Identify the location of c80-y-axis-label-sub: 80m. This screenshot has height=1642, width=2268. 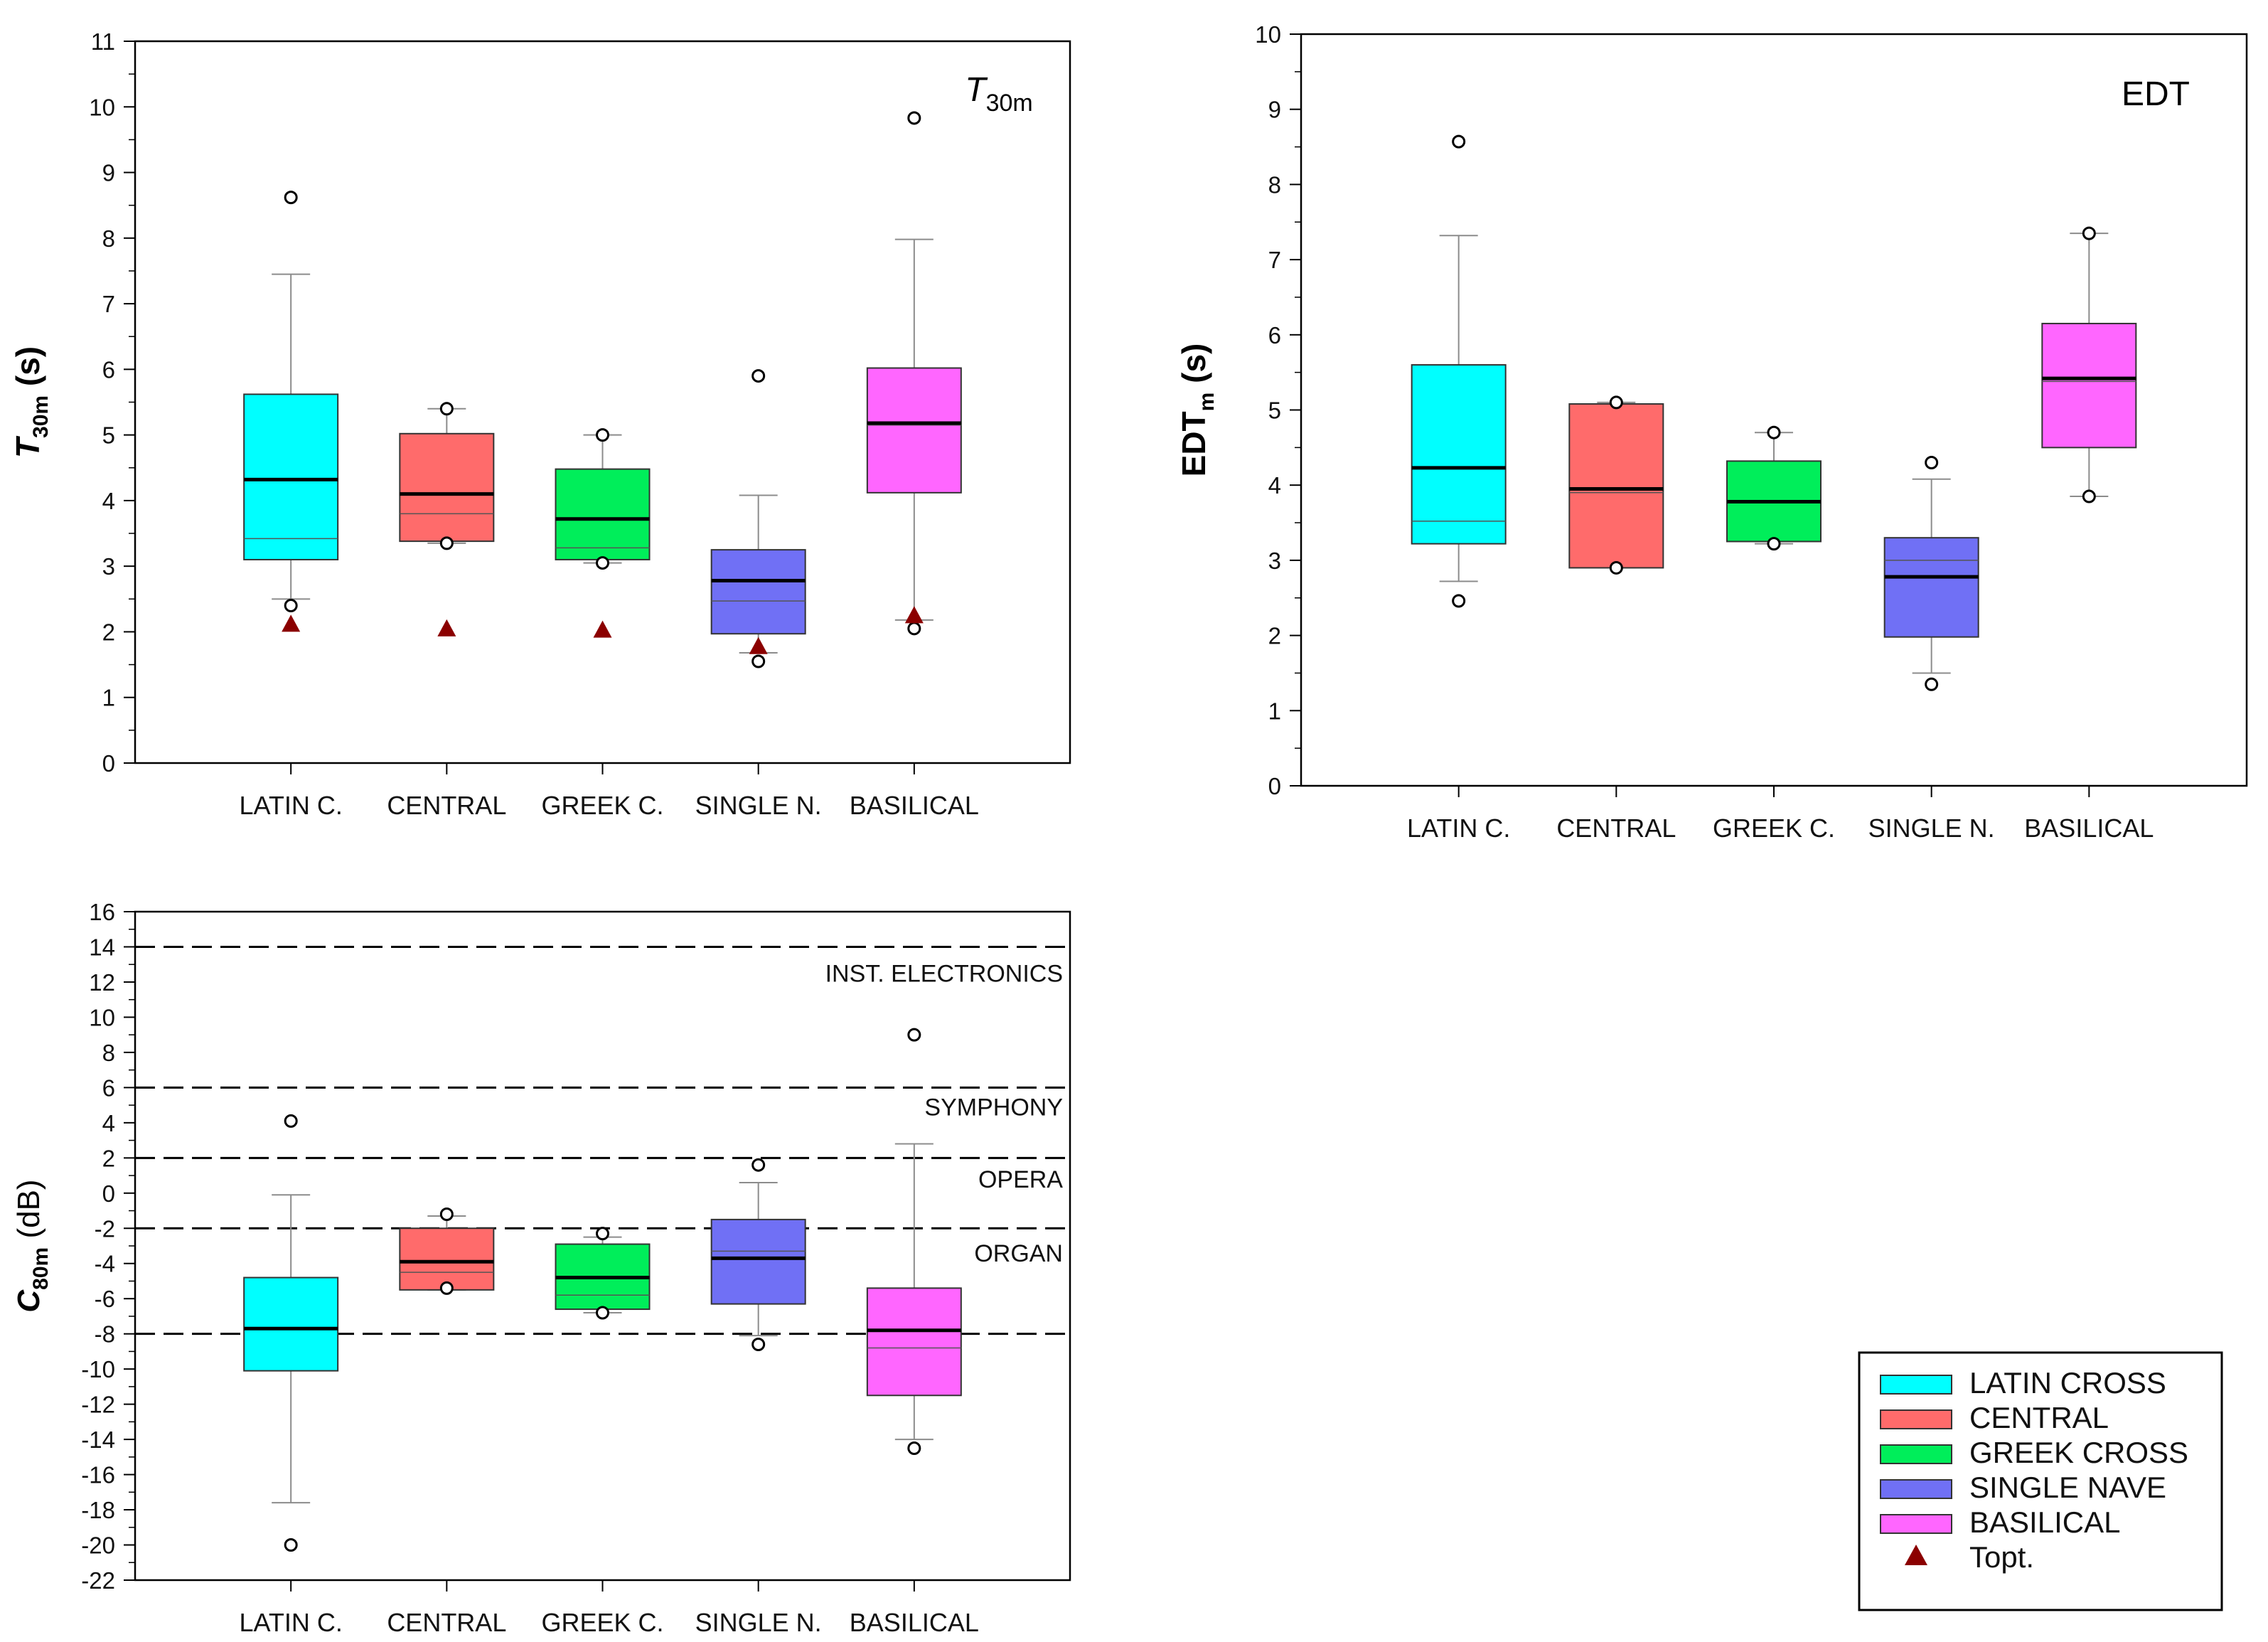
(41, 1268).